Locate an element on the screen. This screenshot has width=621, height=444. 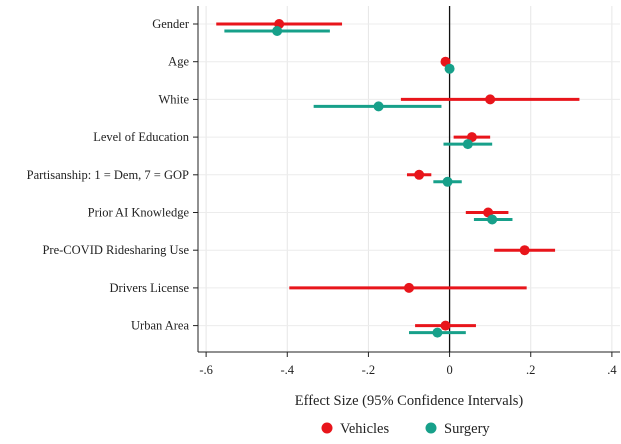
x-axis-ticks: -.6 -.4 -.2 0 .2 .4 is located at coordinates (408, 364).